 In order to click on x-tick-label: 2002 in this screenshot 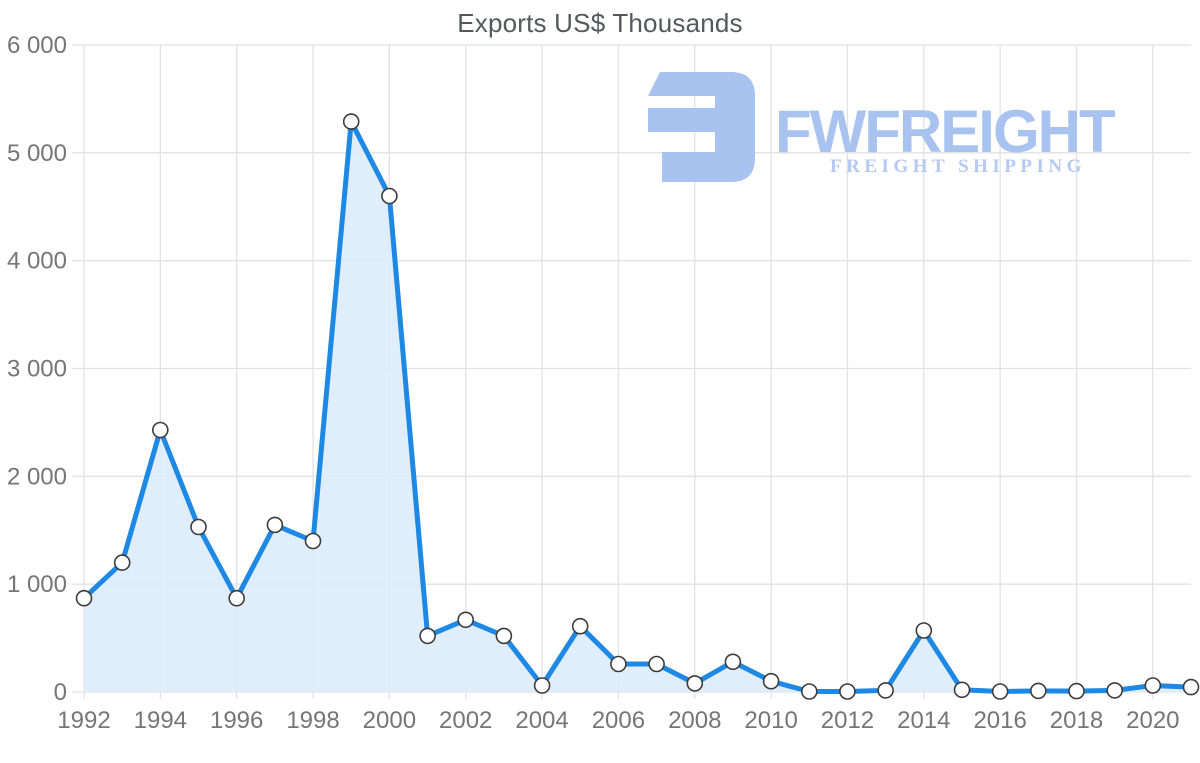, I will do `click(465, 720)`.